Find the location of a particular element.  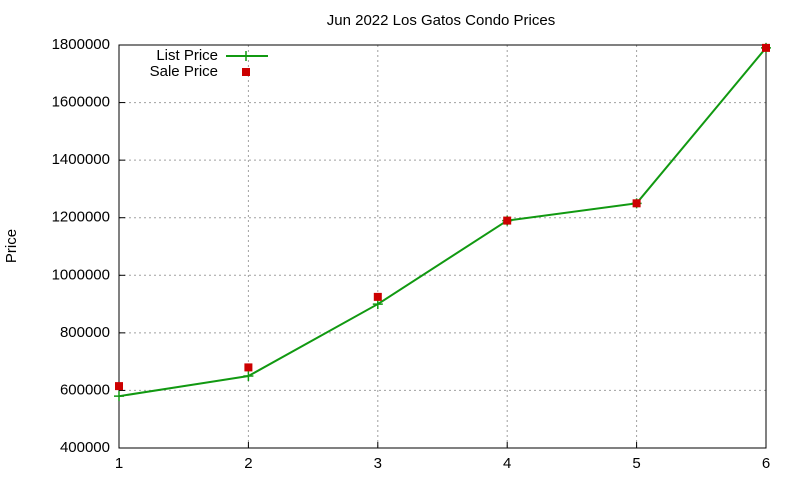

x-tick-label: 5 is located at coordinates (636, 463).